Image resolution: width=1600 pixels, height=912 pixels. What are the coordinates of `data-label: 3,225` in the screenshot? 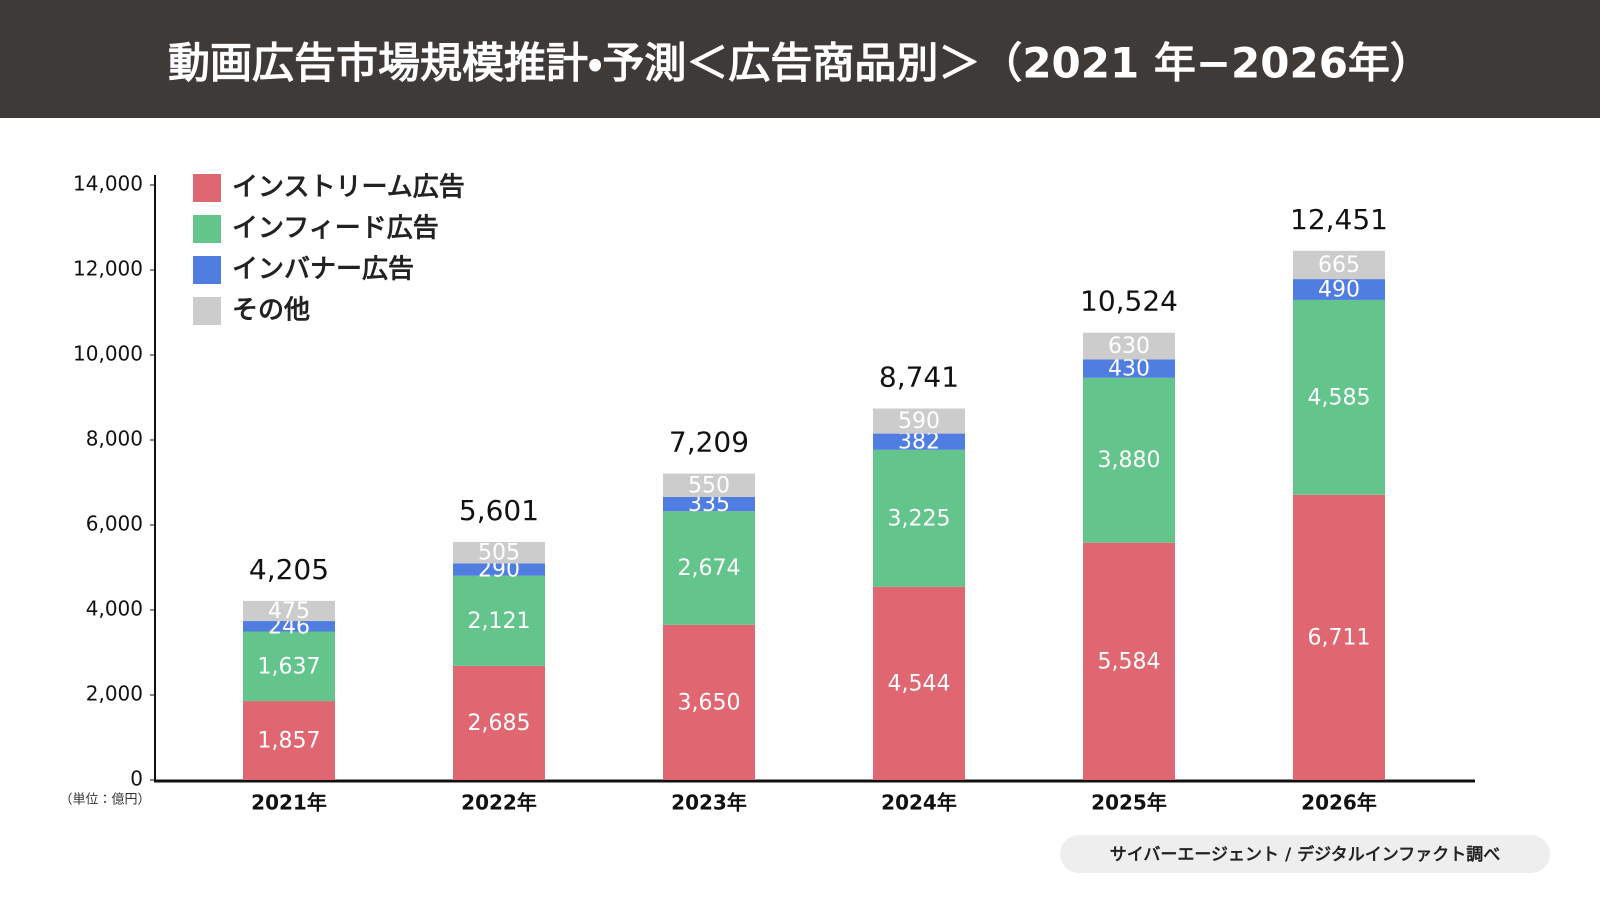 It's located at (919, 518).